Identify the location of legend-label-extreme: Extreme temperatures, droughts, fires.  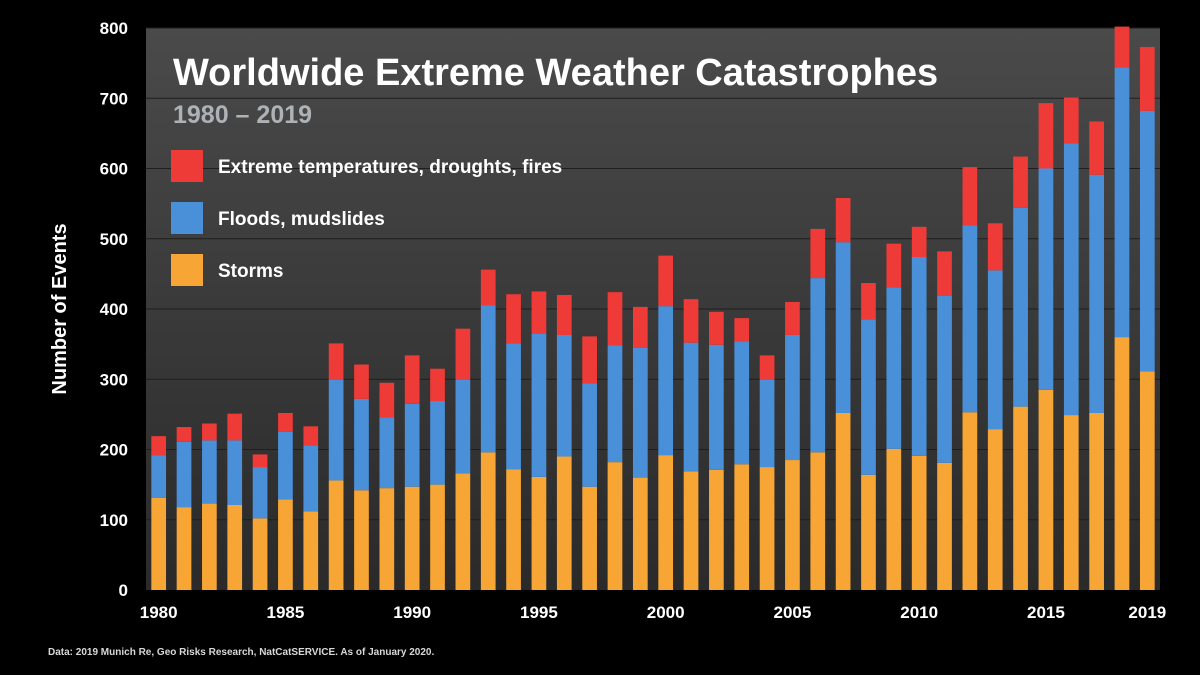
(390, 167).